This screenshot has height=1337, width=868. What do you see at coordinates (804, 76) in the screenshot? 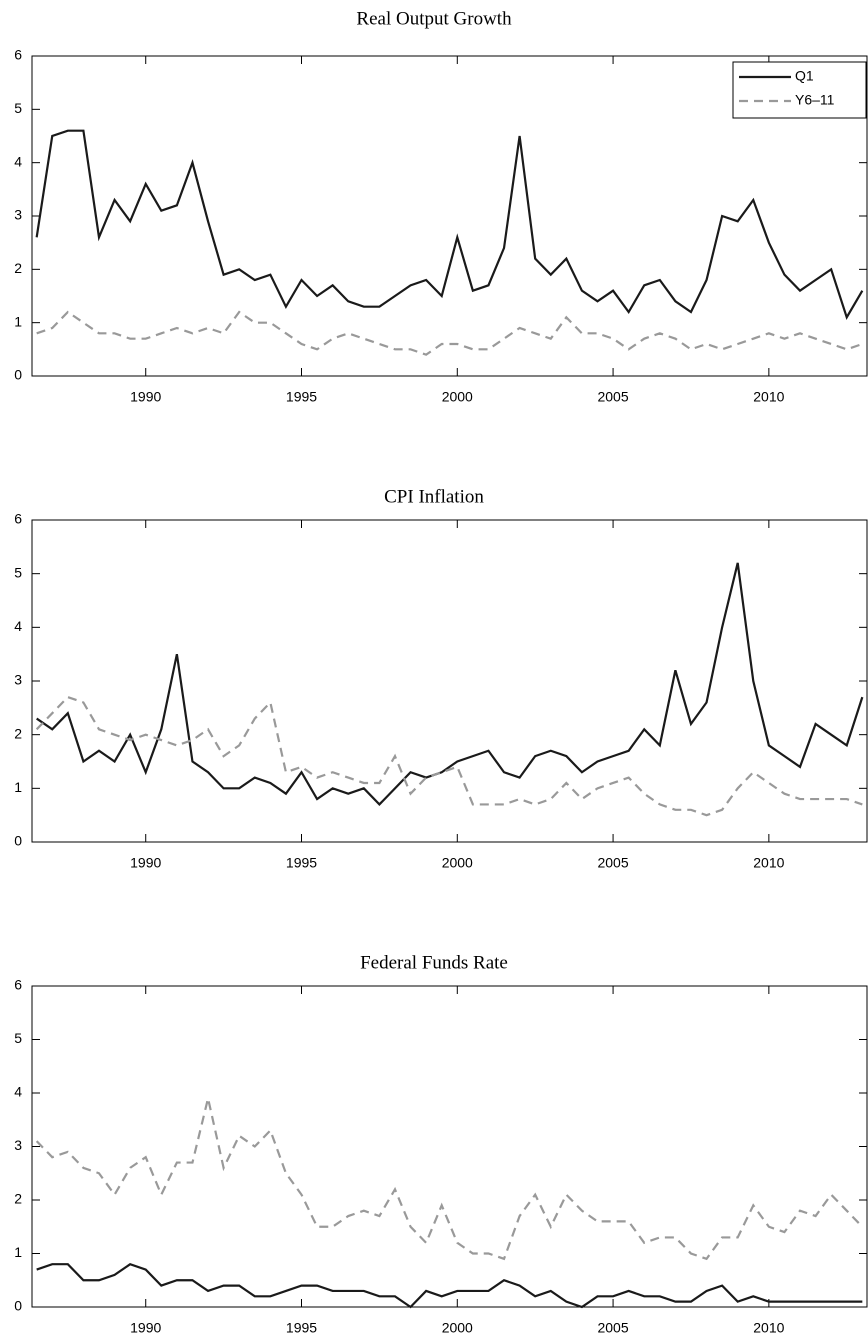
I see `legend-label: Q1` at bounding box center [804, 76].